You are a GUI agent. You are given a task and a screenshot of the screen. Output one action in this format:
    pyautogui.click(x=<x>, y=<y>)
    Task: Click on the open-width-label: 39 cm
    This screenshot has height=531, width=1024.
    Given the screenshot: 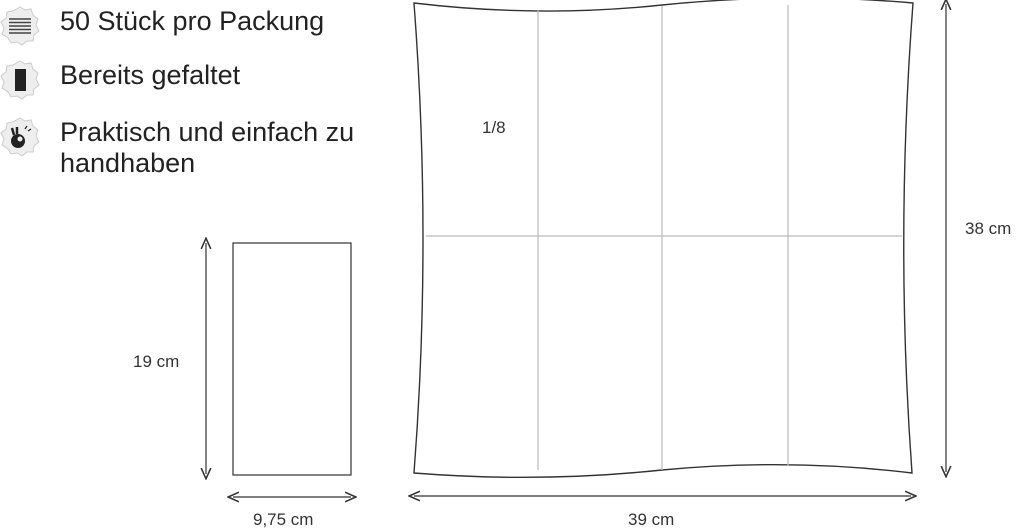 What is the action you would take?
    pyautogui.click(x=651, y=519)
    